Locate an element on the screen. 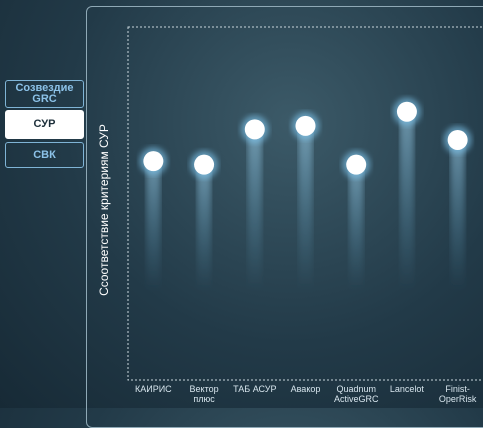 The height and width of the screenshot is (428, 483). x-tick-label: Quadnum ActiveGRC is located at coordinates (356, 394).